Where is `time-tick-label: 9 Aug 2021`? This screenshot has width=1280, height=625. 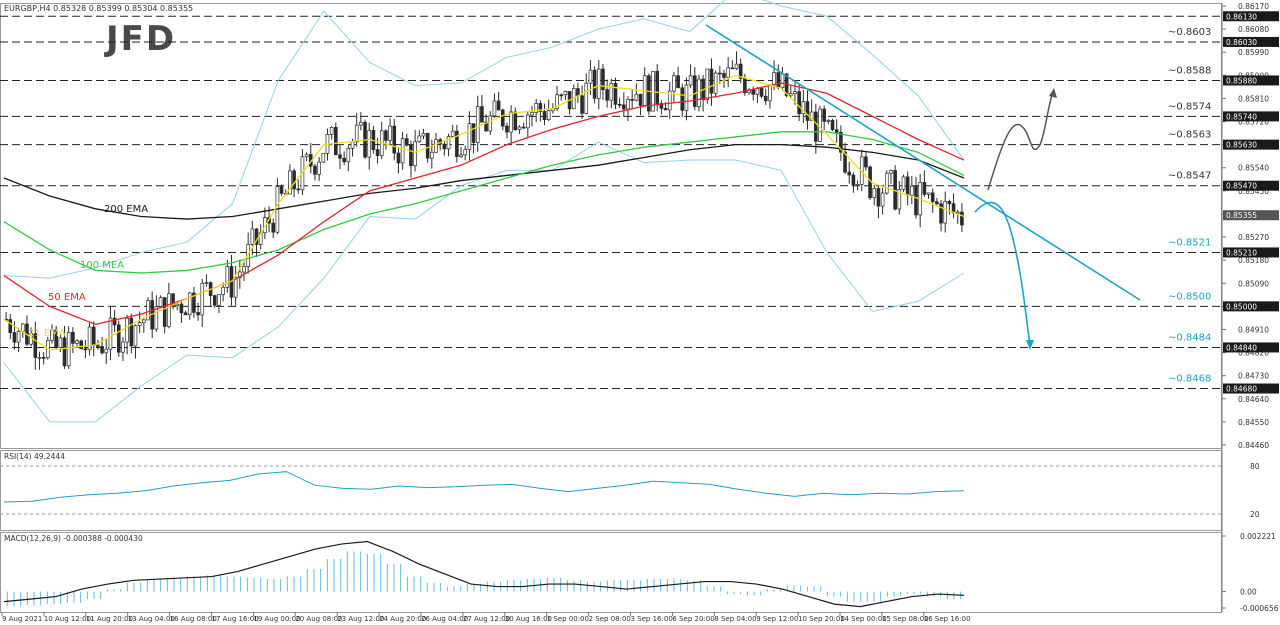
time-tick-label: 9 Aug 2021 is located at coordinates (22, 619).